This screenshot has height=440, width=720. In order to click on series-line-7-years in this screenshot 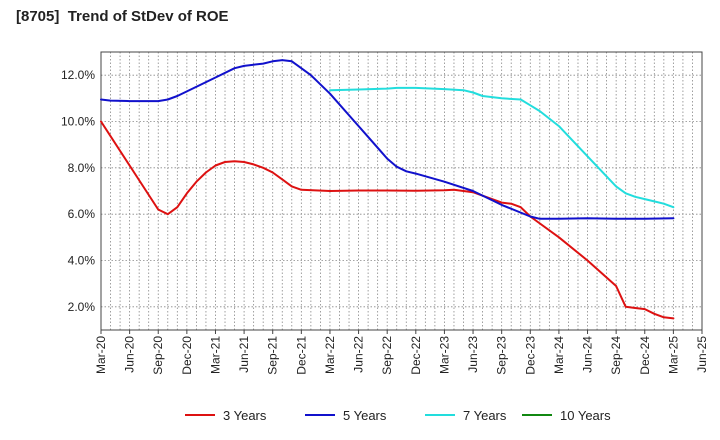, I will do `click(502, 147)`.